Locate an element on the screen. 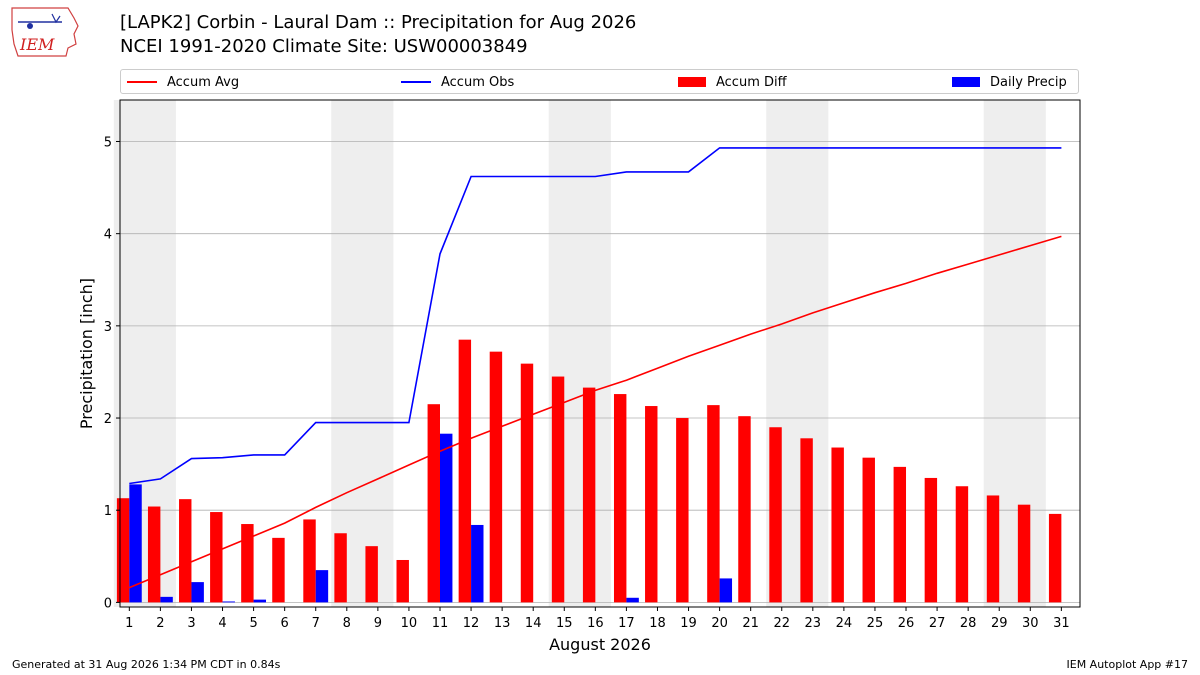  y-axis-label: Precipitation [inch] is located at coordinates (86, 353).